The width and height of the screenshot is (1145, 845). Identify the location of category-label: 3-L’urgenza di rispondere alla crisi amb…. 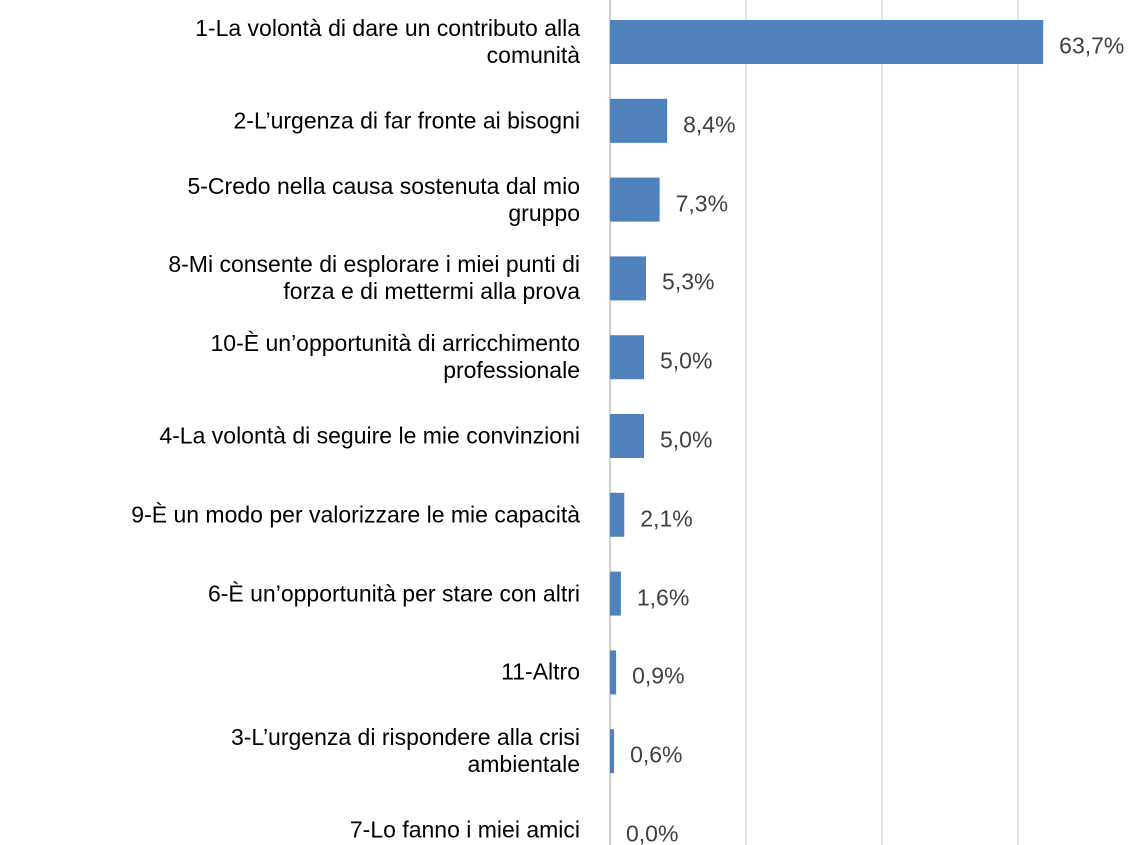
(405, 751).